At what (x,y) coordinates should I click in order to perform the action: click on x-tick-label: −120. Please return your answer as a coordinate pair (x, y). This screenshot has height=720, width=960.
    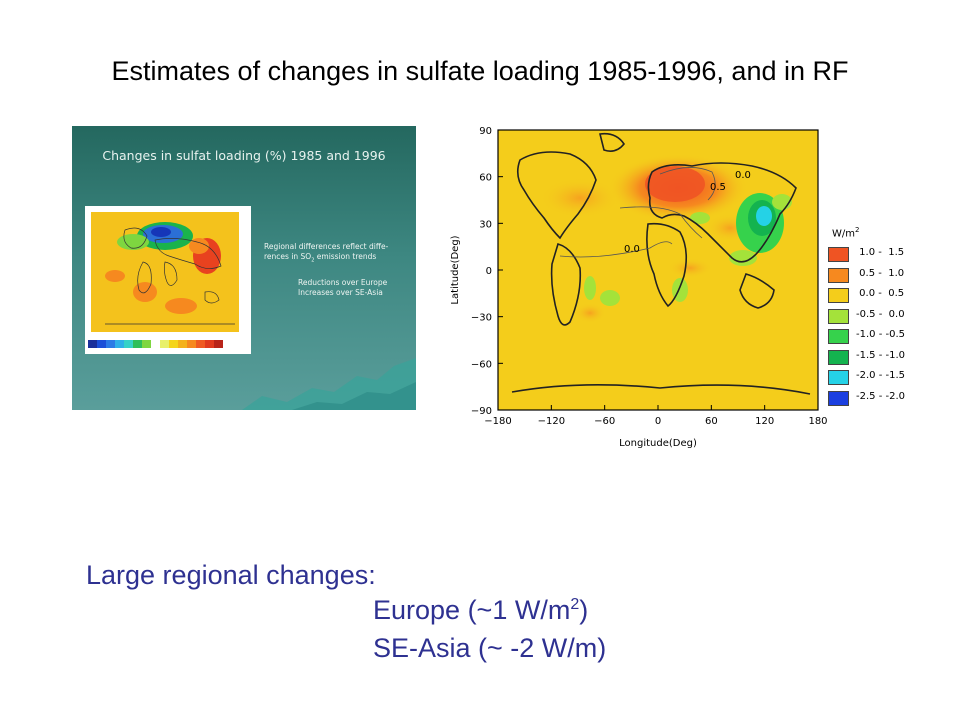
    Looking at the image, I should click on (551, 421).